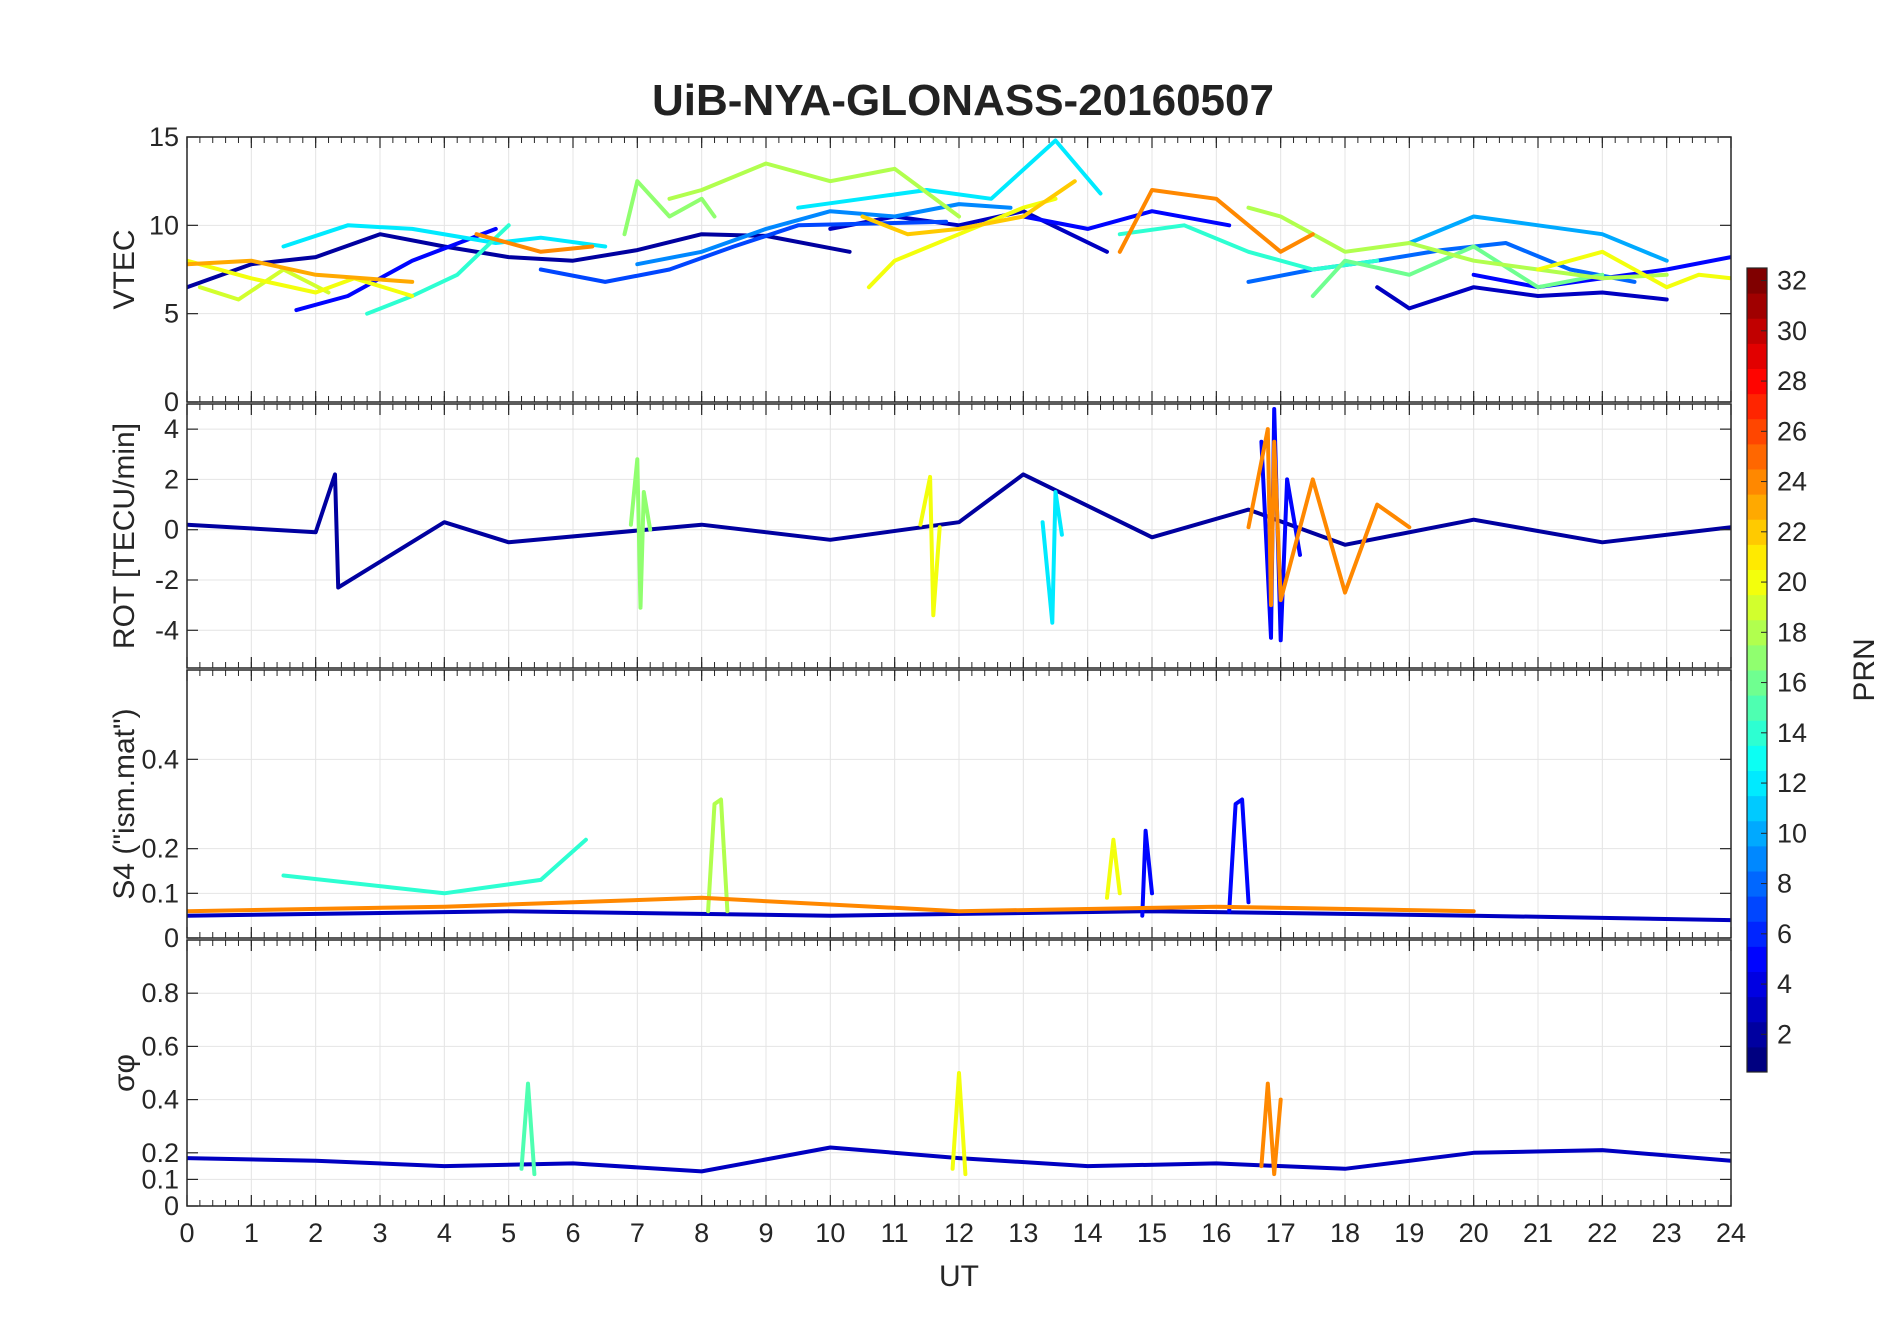  Describe the element at coordinates (1731, 1233) in the screenshot. I see `x-tick-label: 24` at that location.